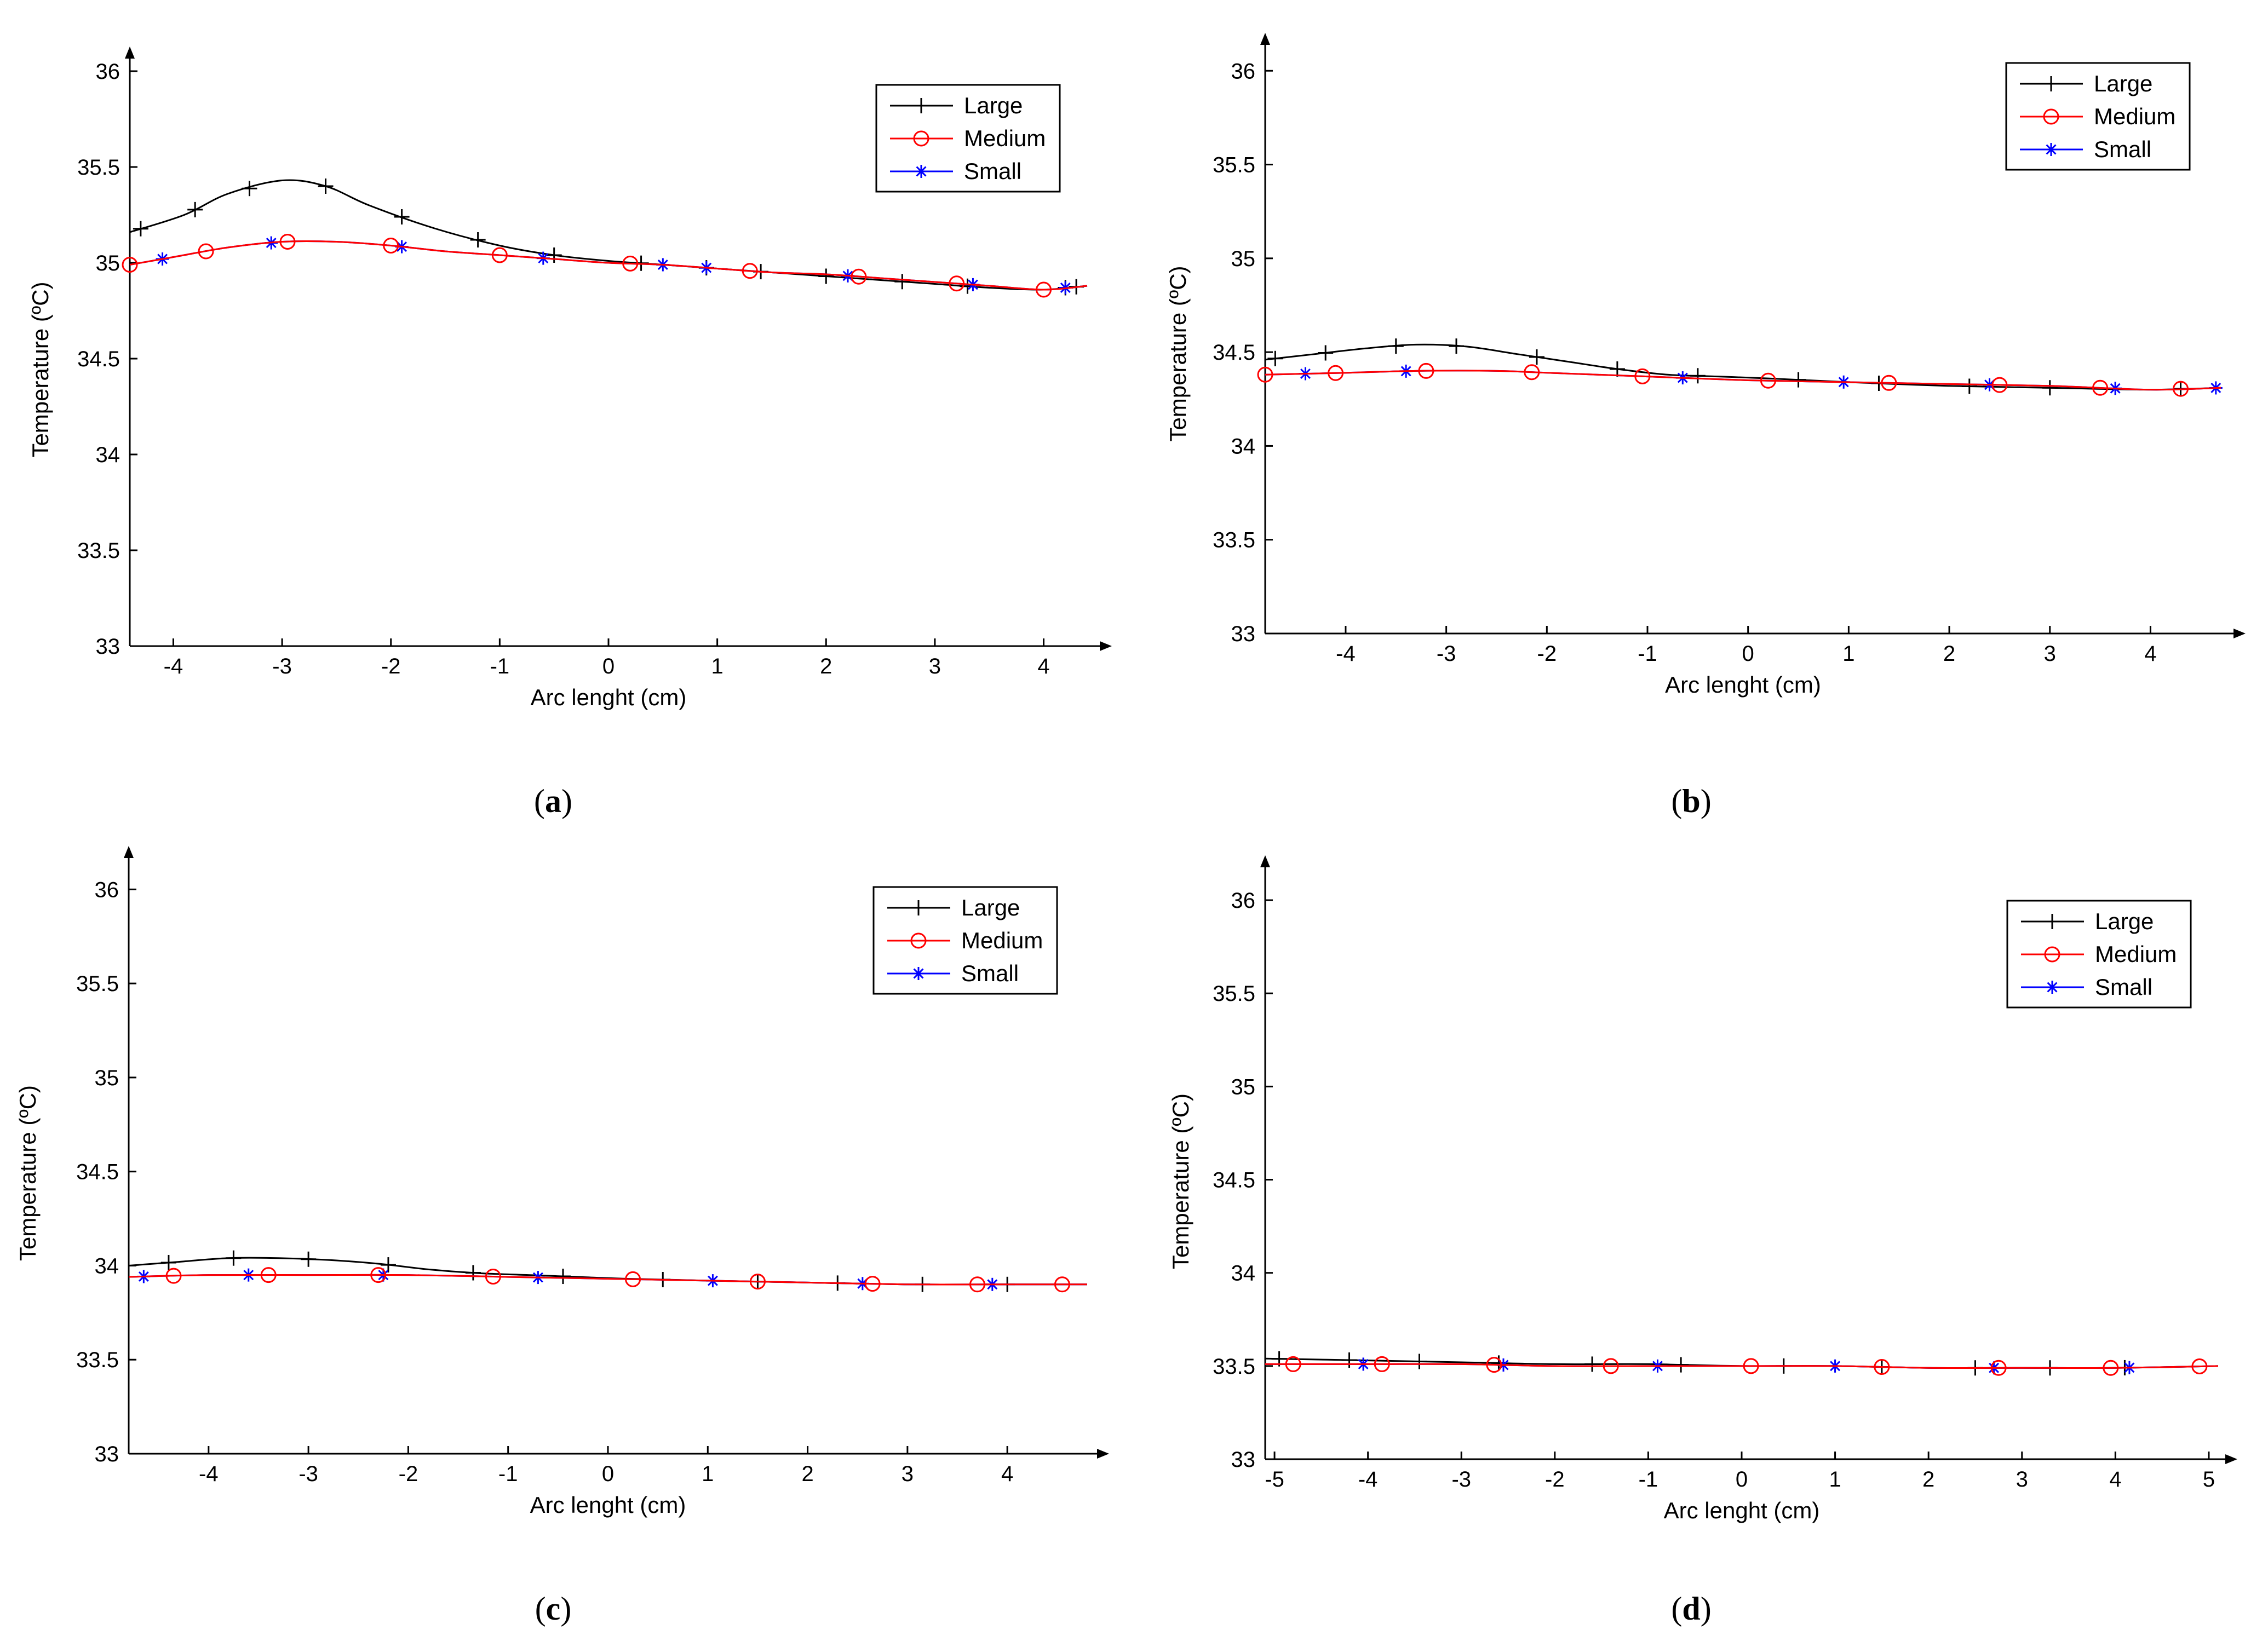 This screenshot has width=2268, height=1647. I want to click on series-line-large, so click(608, 235).